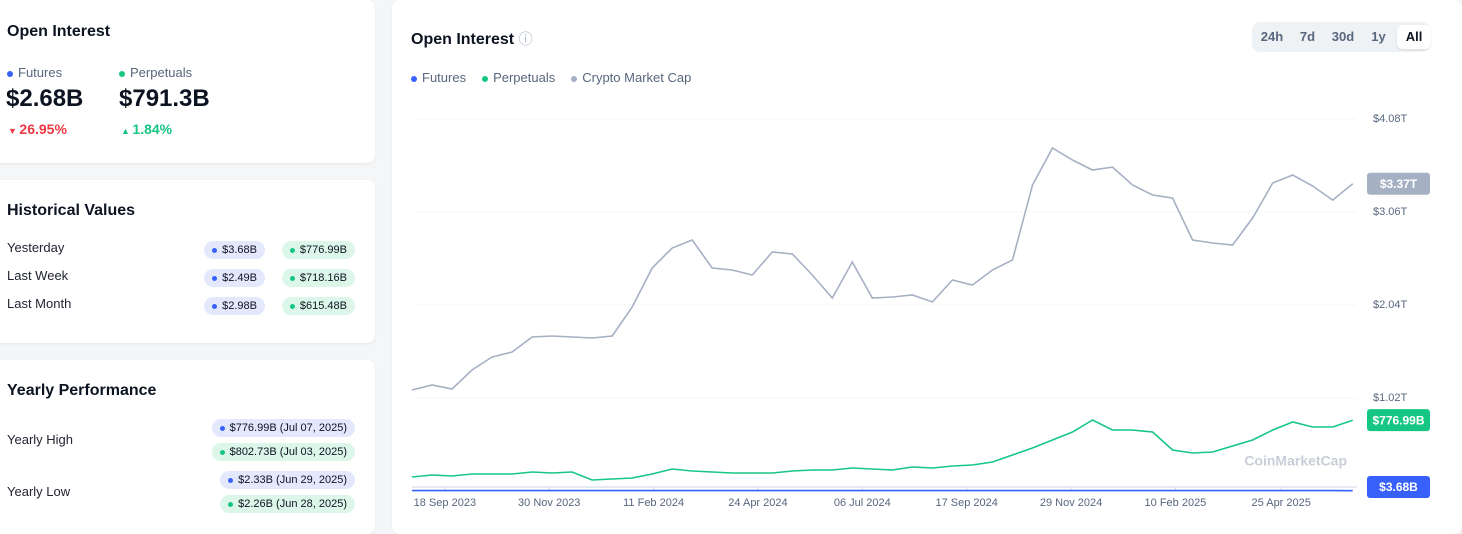  Describe the element at coordinates (58, 32) in the screenshot. I see `summary-title: Open Interest` at that location.